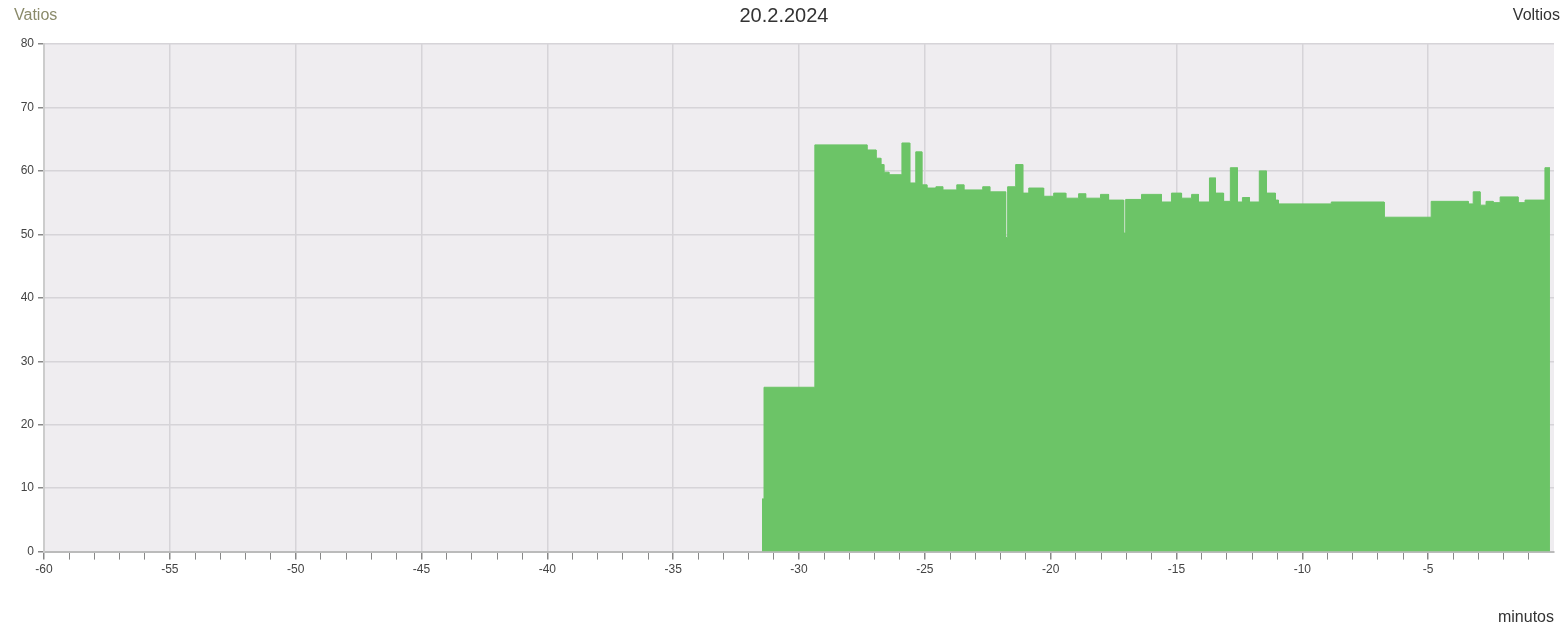 The width and height of the screenshot is (1568, 628). What do you see at coordinates (295, 569) in the screenshot?
I see `x-tick-label: -50` at bounding box center [295, 569].